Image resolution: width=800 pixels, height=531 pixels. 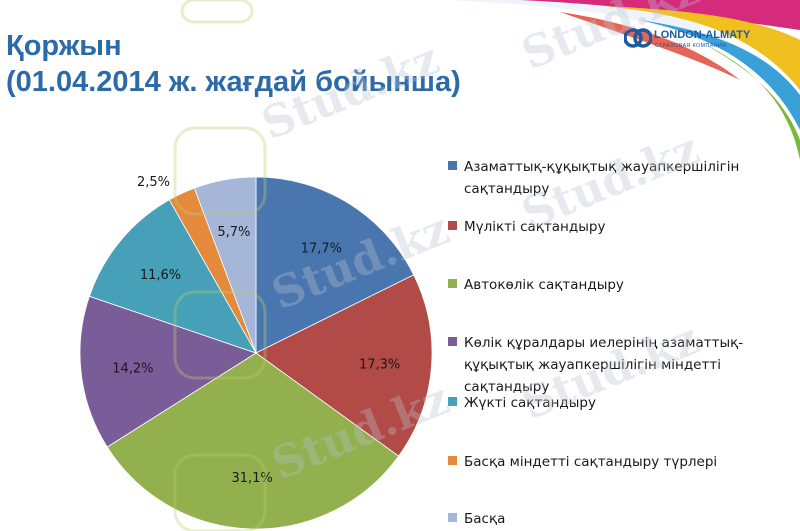 What do you see at coordinates (544, 285) in the screenshot?
I see `legend-label: Автокөлік сақтандыру` at bounding box center [544, 285].